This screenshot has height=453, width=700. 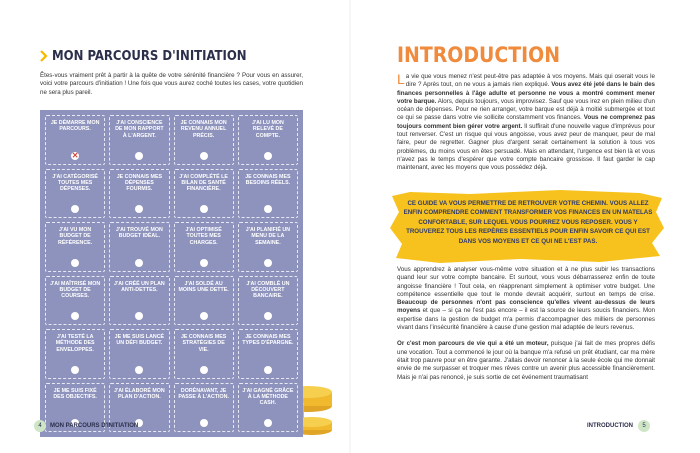 I want to click on checklist-card: J'AI ÉLABORÉ MON PLAN D'ACTION., so click(x=139, y=407).